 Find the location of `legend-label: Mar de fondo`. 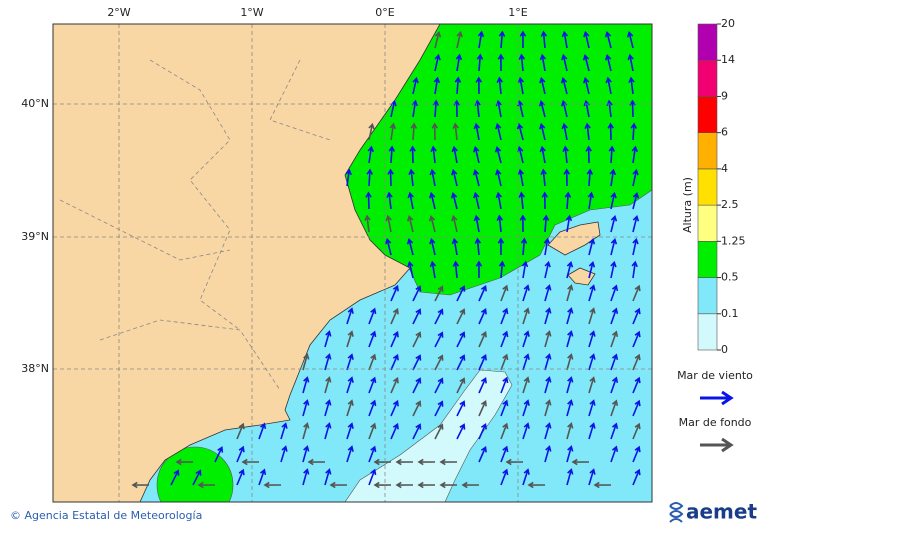

legend-label: Mar de fondo is located at coordinates (715, 422).